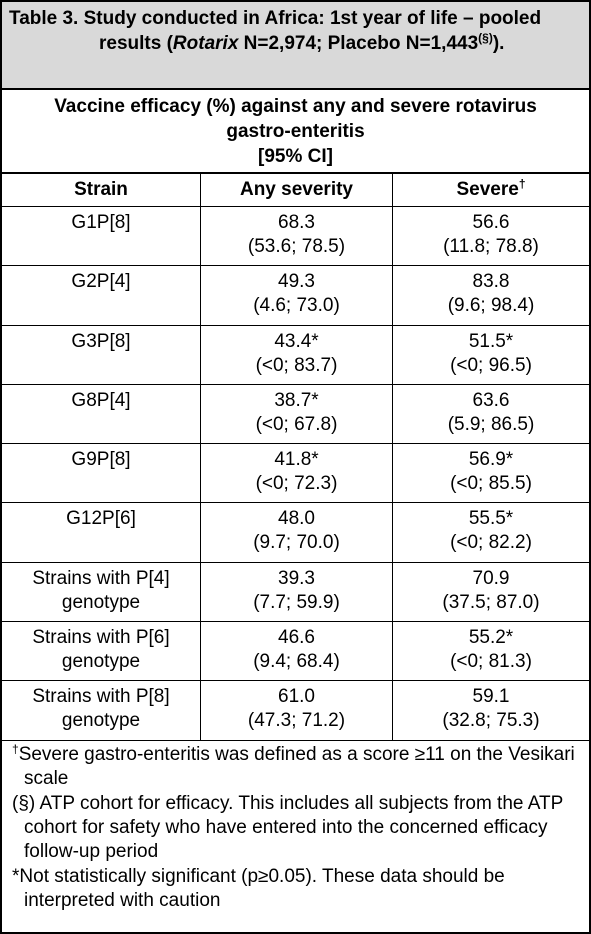 The height and width of the screenshot is (934, 591). I want to click on confidence-interval: (11.8; 78.8), so click(491, 246).